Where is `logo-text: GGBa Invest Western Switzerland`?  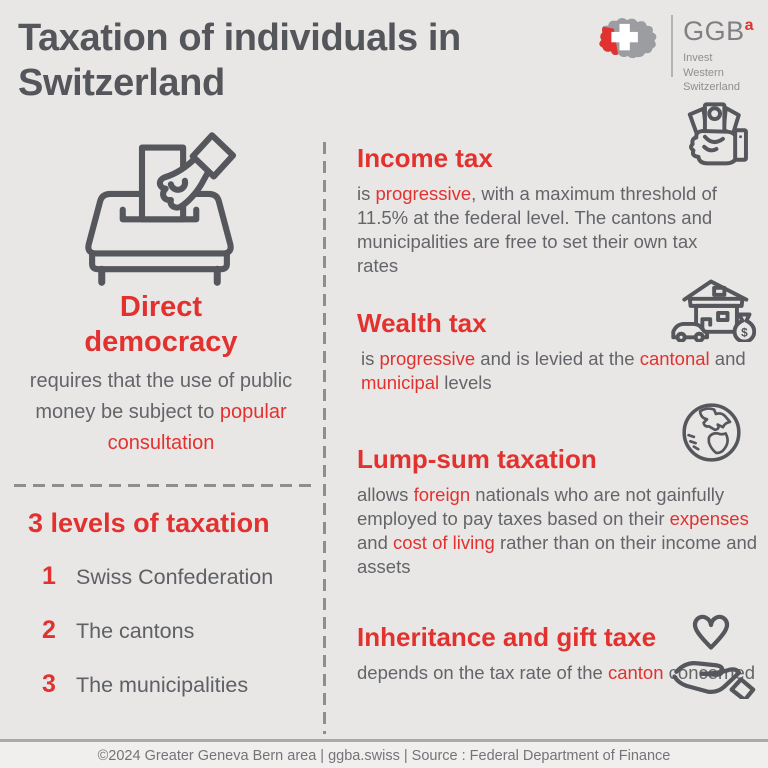
logo-text: GGBa Invest Western Switzerland is located at coordinates (718, 53).